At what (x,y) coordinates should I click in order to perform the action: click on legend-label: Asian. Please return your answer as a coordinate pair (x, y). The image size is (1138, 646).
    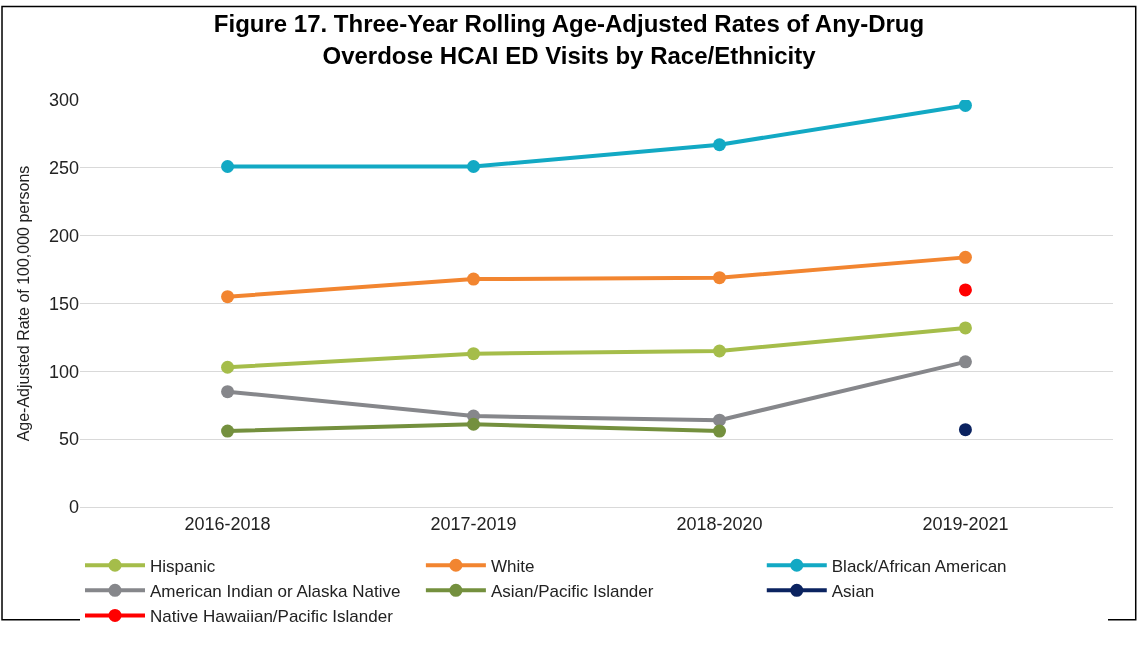
    Looking at the image, I should click on (853, 591).